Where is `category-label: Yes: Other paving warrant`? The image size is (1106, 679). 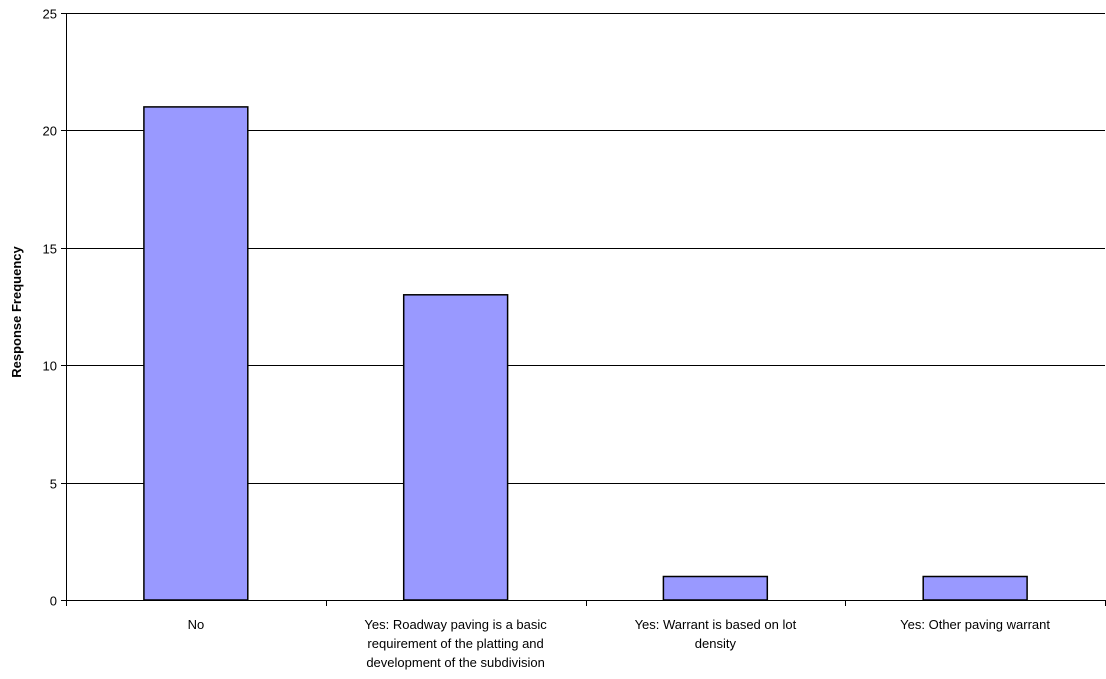
category-label: Yes: Other paving warrant is located at coordinates (975, 624).